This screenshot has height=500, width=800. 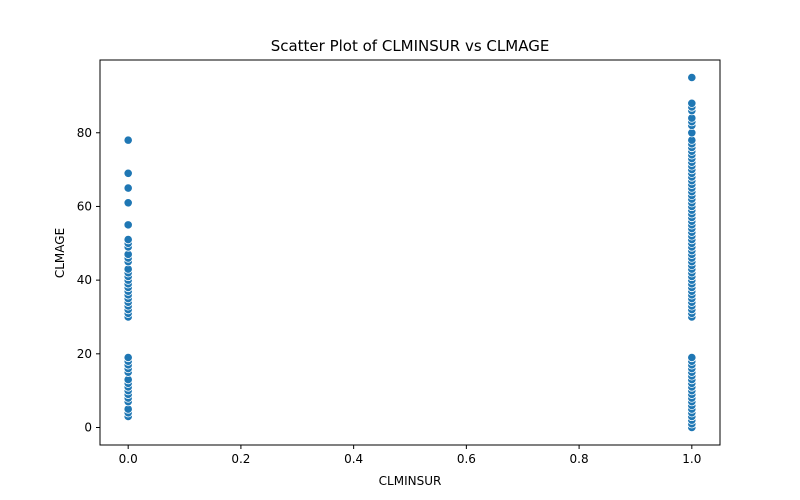 I want to click on x-tick-label: 0.6, so click(x=466, y=459).